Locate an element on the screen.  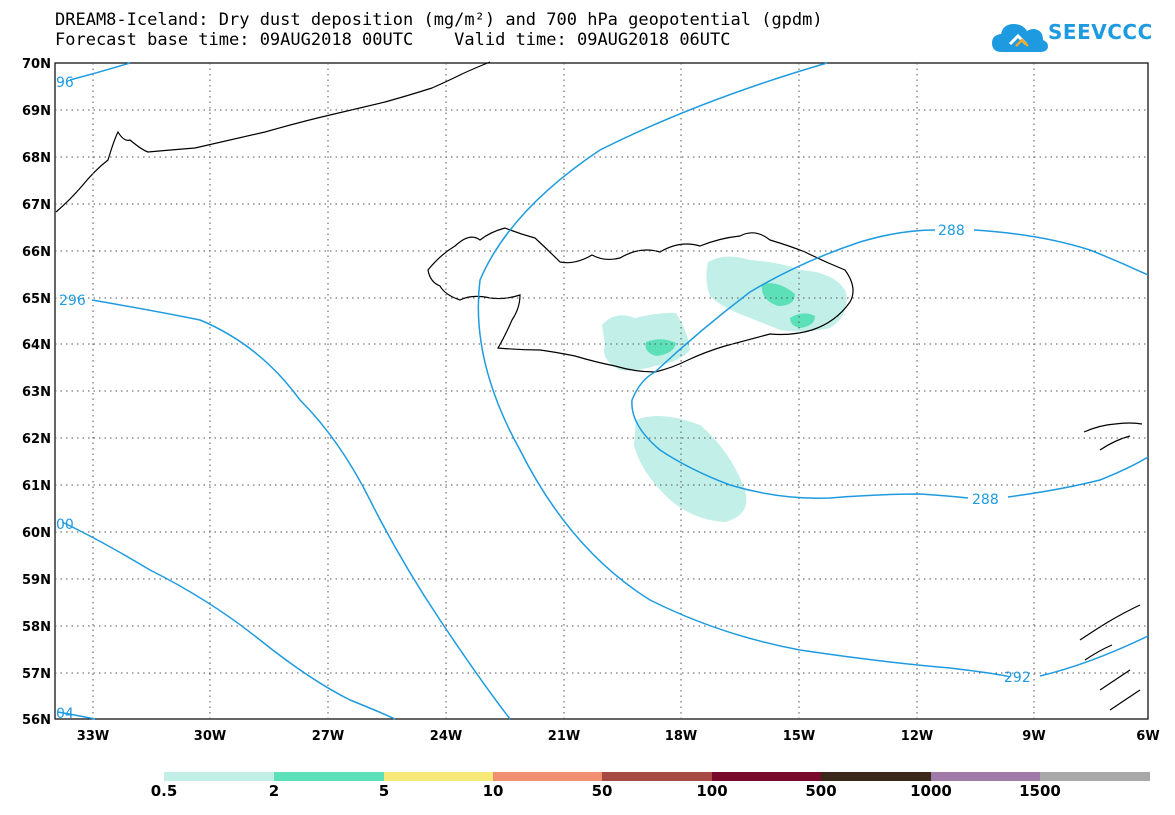
legend-label: 1000 is located at coordinates (931, 791).